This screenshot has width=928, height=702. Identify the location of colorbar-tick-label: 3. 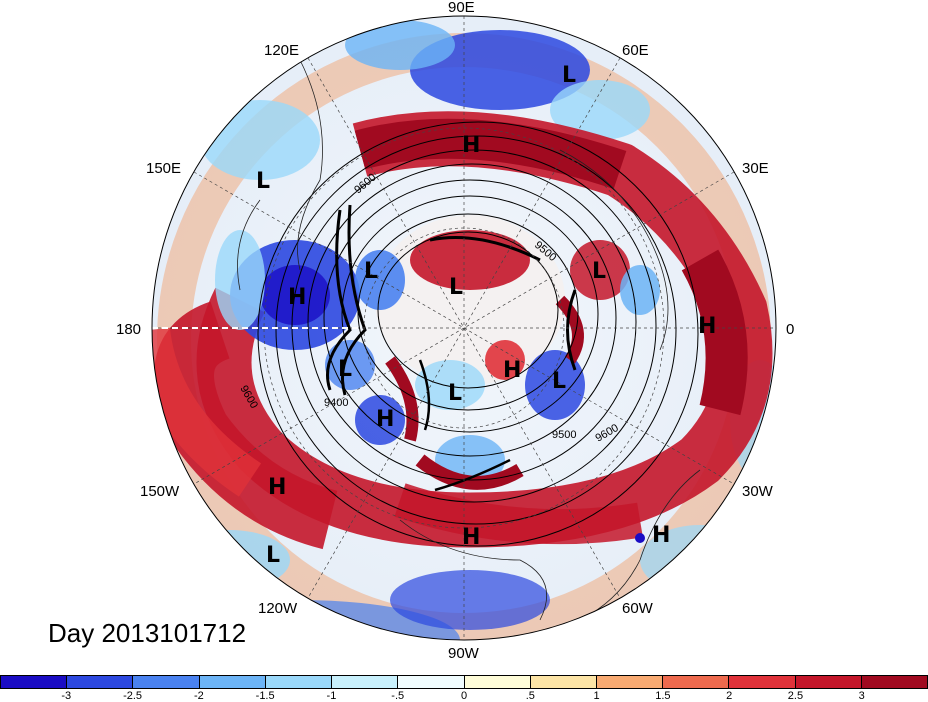
(861, 696).